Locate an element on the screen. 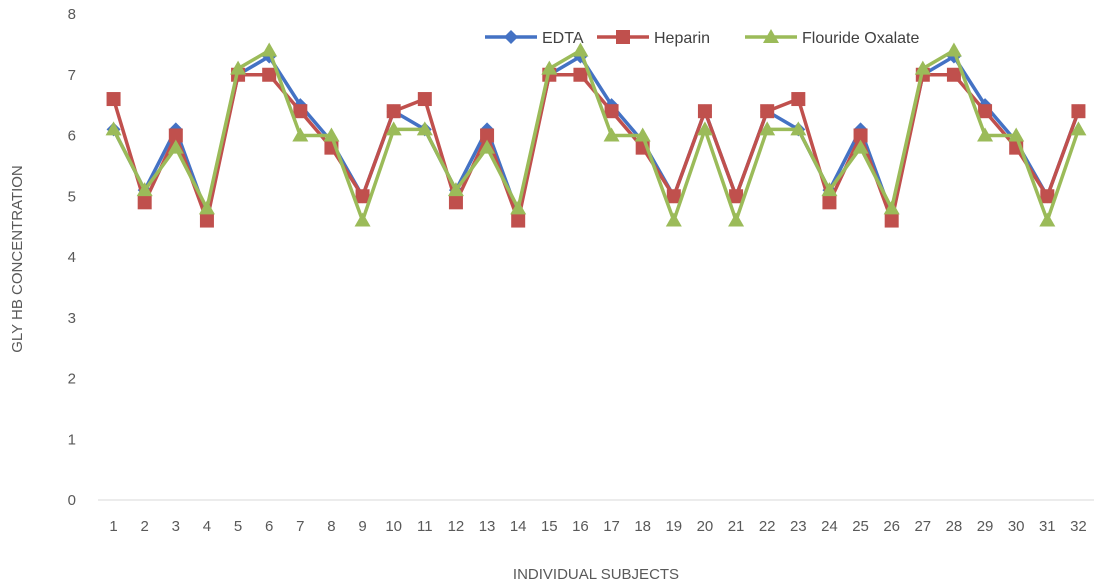  x-tick-label: 6 is located at coordinates (269, 526).